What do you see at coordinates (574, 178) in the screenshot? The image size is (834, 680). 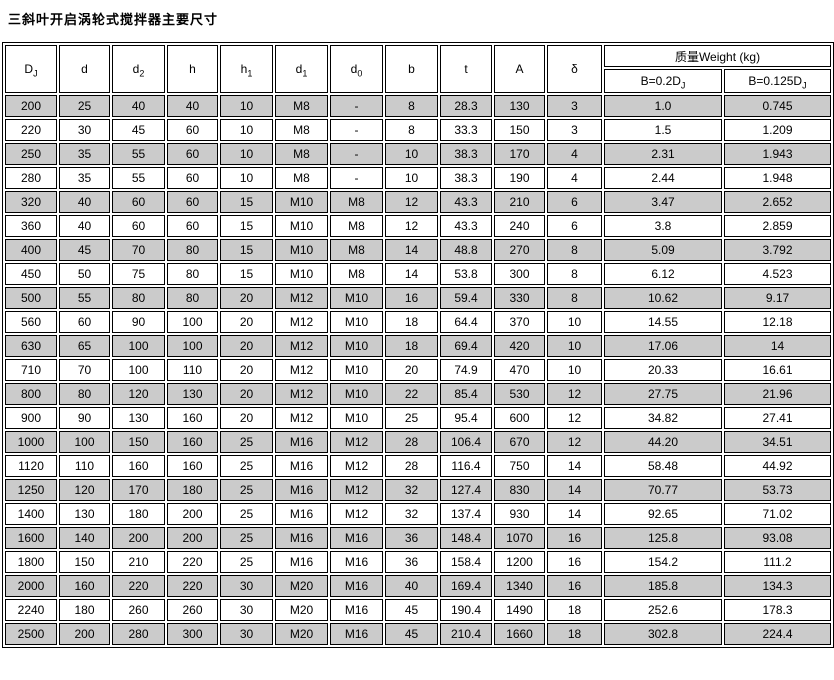 I see `table-cell: 4` at bounding box center [574, 178].